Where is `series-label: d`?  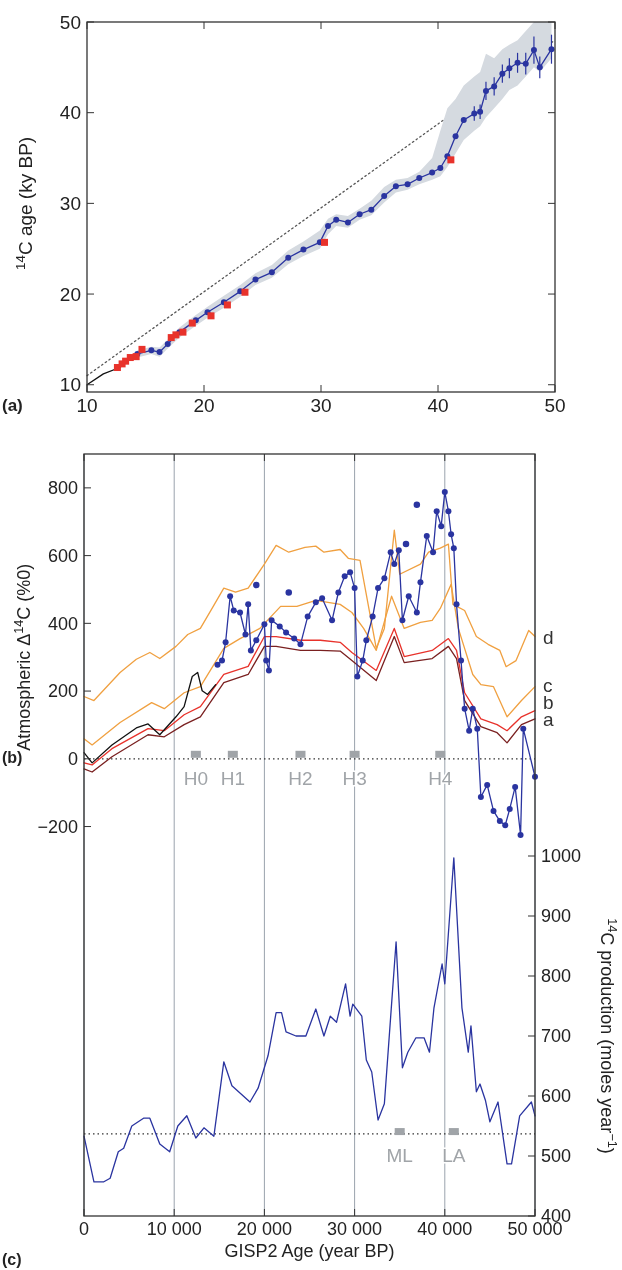 series-label: d is located at coordinates (548, 637).